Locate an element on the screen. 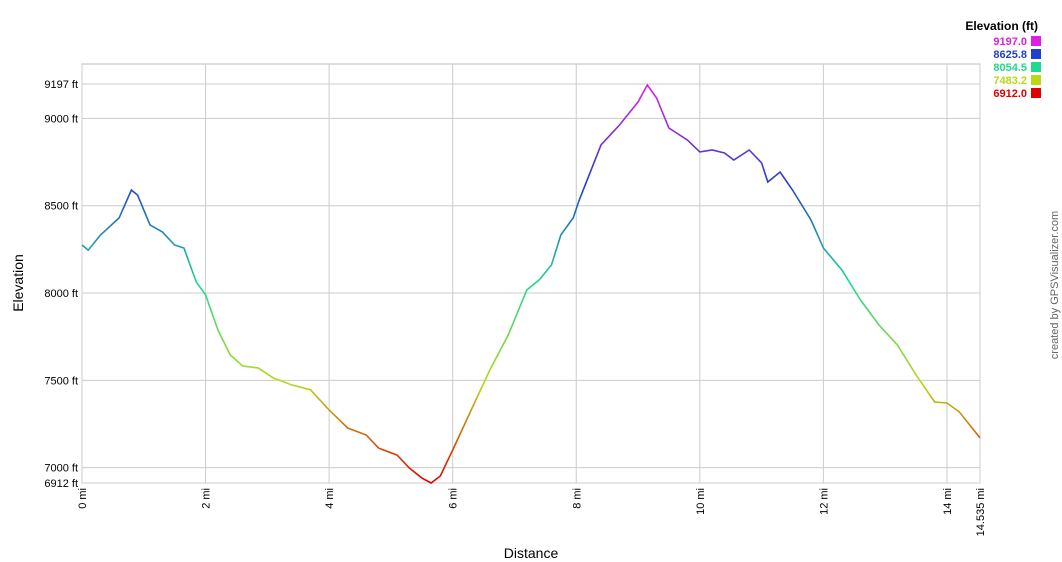 The width and height of the screenshot is (1062, 562). x-tick-label: 14.535 mi is located at coordinates (981, 512).